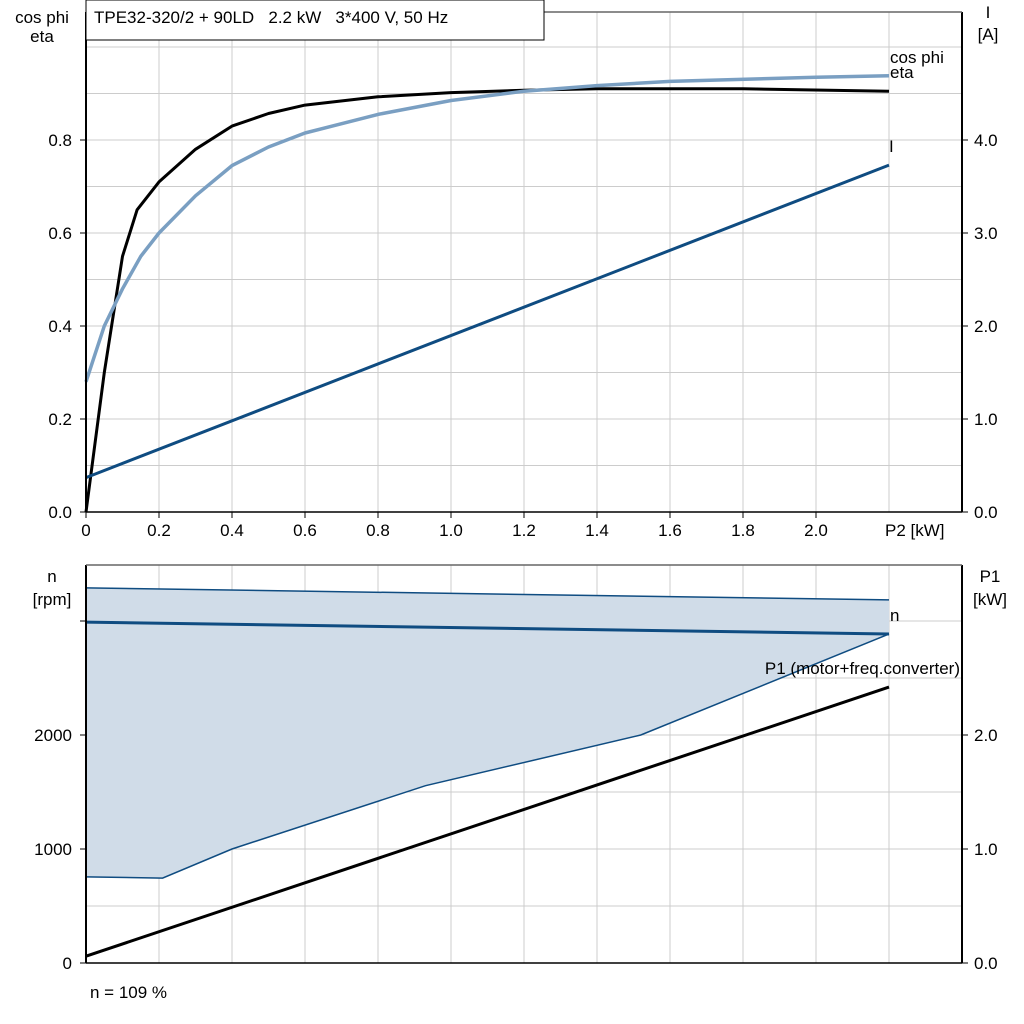  Describe the element at coordinates (60, 326) in the screenshot. I see `y-left-tick-label: 0.4` at that location.